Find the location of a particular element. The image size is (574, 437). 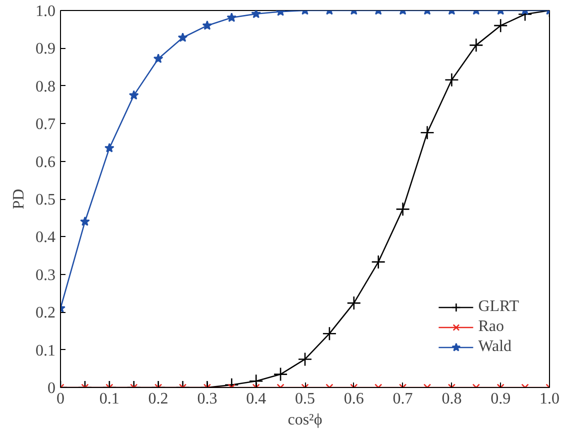

x-tick-label: 0.6 is located at coordinates (354, 399).